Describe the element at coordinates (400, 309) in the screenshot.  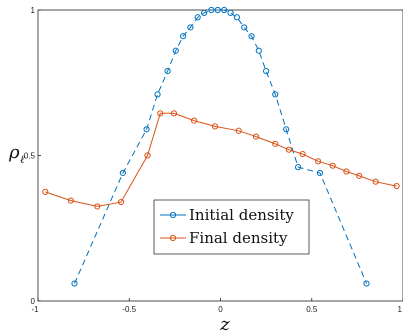
I see `x-tick-label: 1` at that location.